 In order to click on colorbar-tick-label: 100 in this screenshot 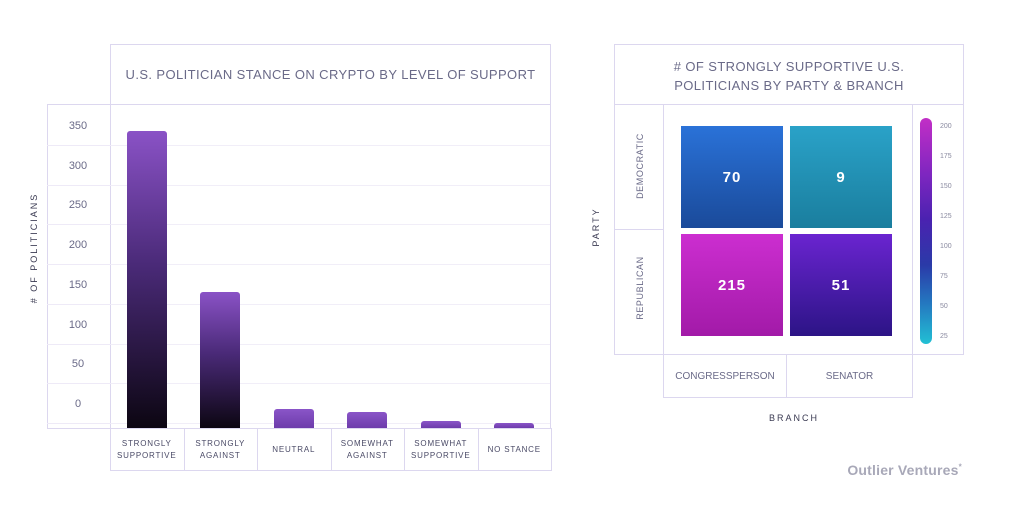, I will do `click(946, 246)`.